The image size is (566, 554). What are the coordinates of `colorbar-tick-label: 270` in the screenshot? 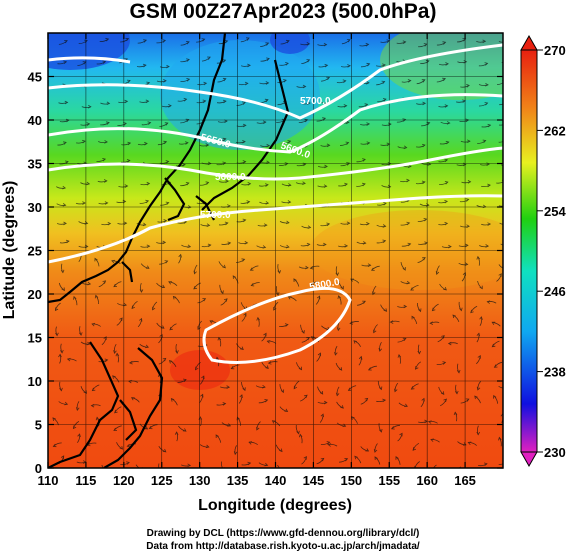 It's located at (555, 50).